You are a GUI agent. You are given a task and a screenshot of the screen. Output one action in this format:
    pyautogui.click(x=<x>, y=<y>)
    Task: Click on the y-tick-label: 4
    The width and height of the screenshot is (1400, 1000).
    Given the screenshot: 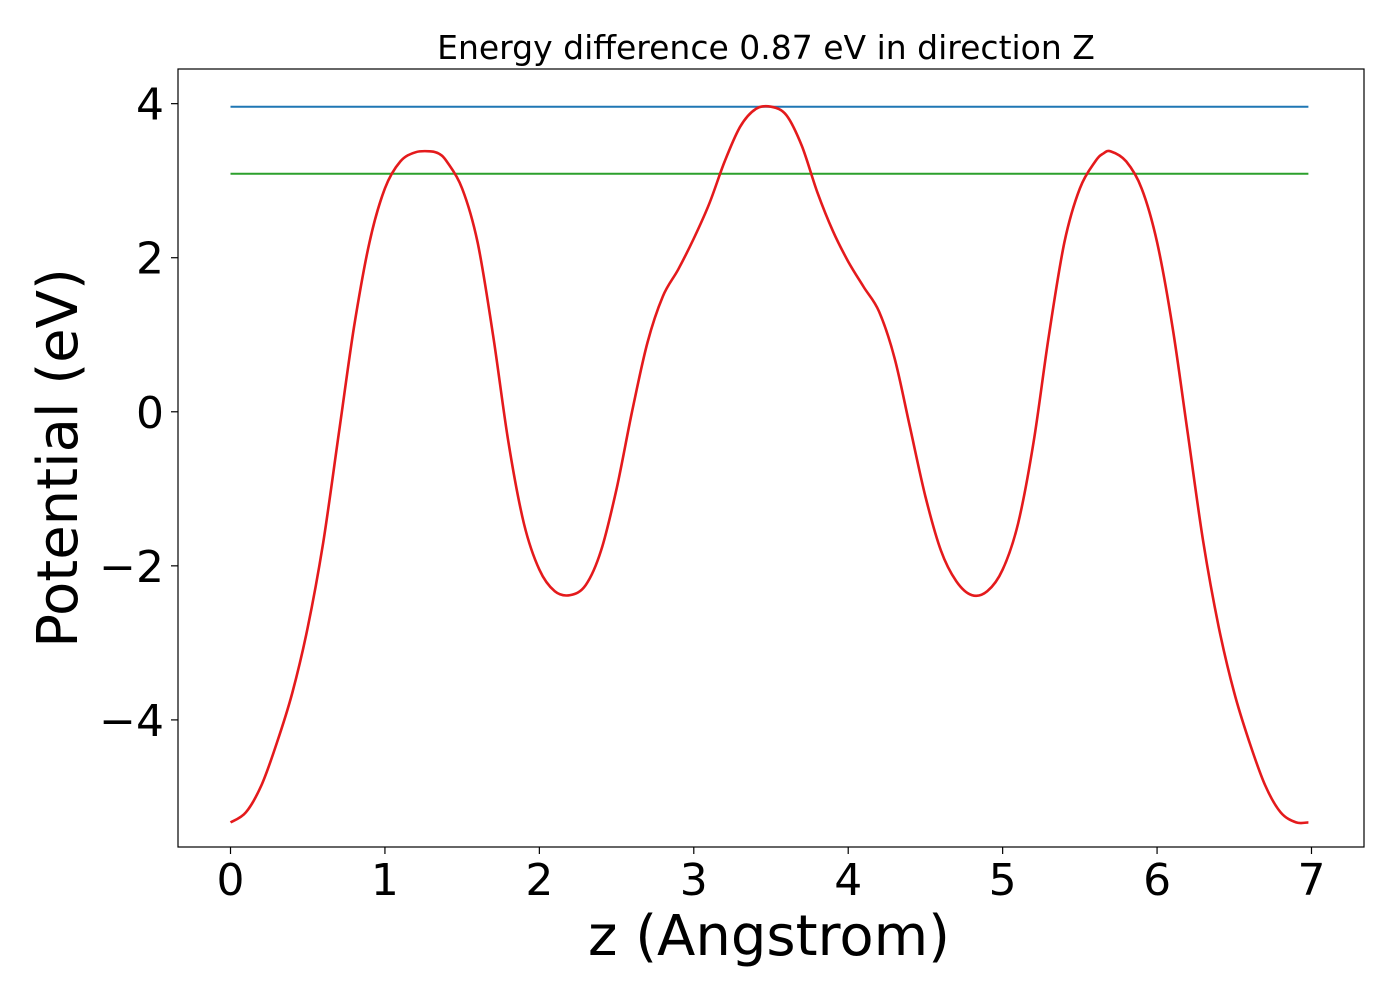 What is the action you would take?
    pyautogui.click(x=150, y=105)
    